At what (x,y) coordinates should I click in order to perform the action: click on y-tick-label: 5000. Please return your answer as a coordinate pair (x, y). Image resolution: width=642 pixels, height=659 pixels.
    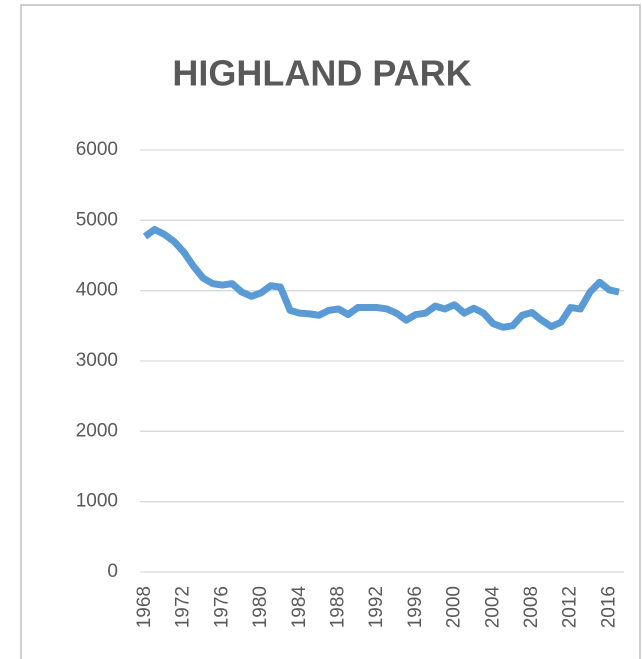
    Looking at the image, I should click on (97, 219).